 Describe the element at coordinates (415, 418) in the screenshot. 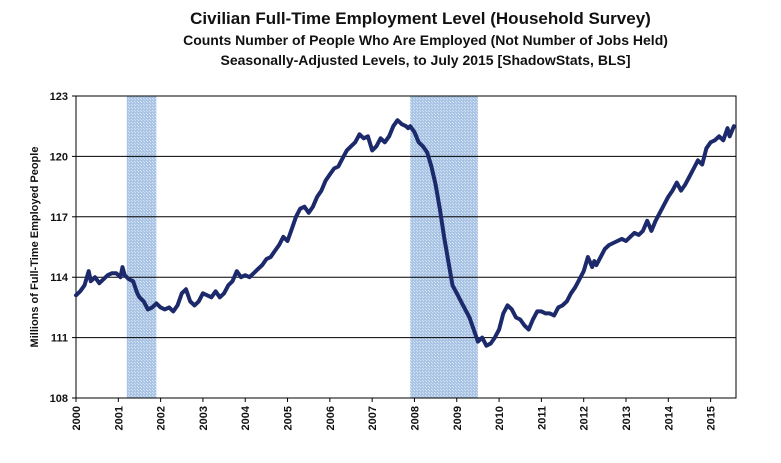

I see `x-tick-label-2008: 2008` at that location.